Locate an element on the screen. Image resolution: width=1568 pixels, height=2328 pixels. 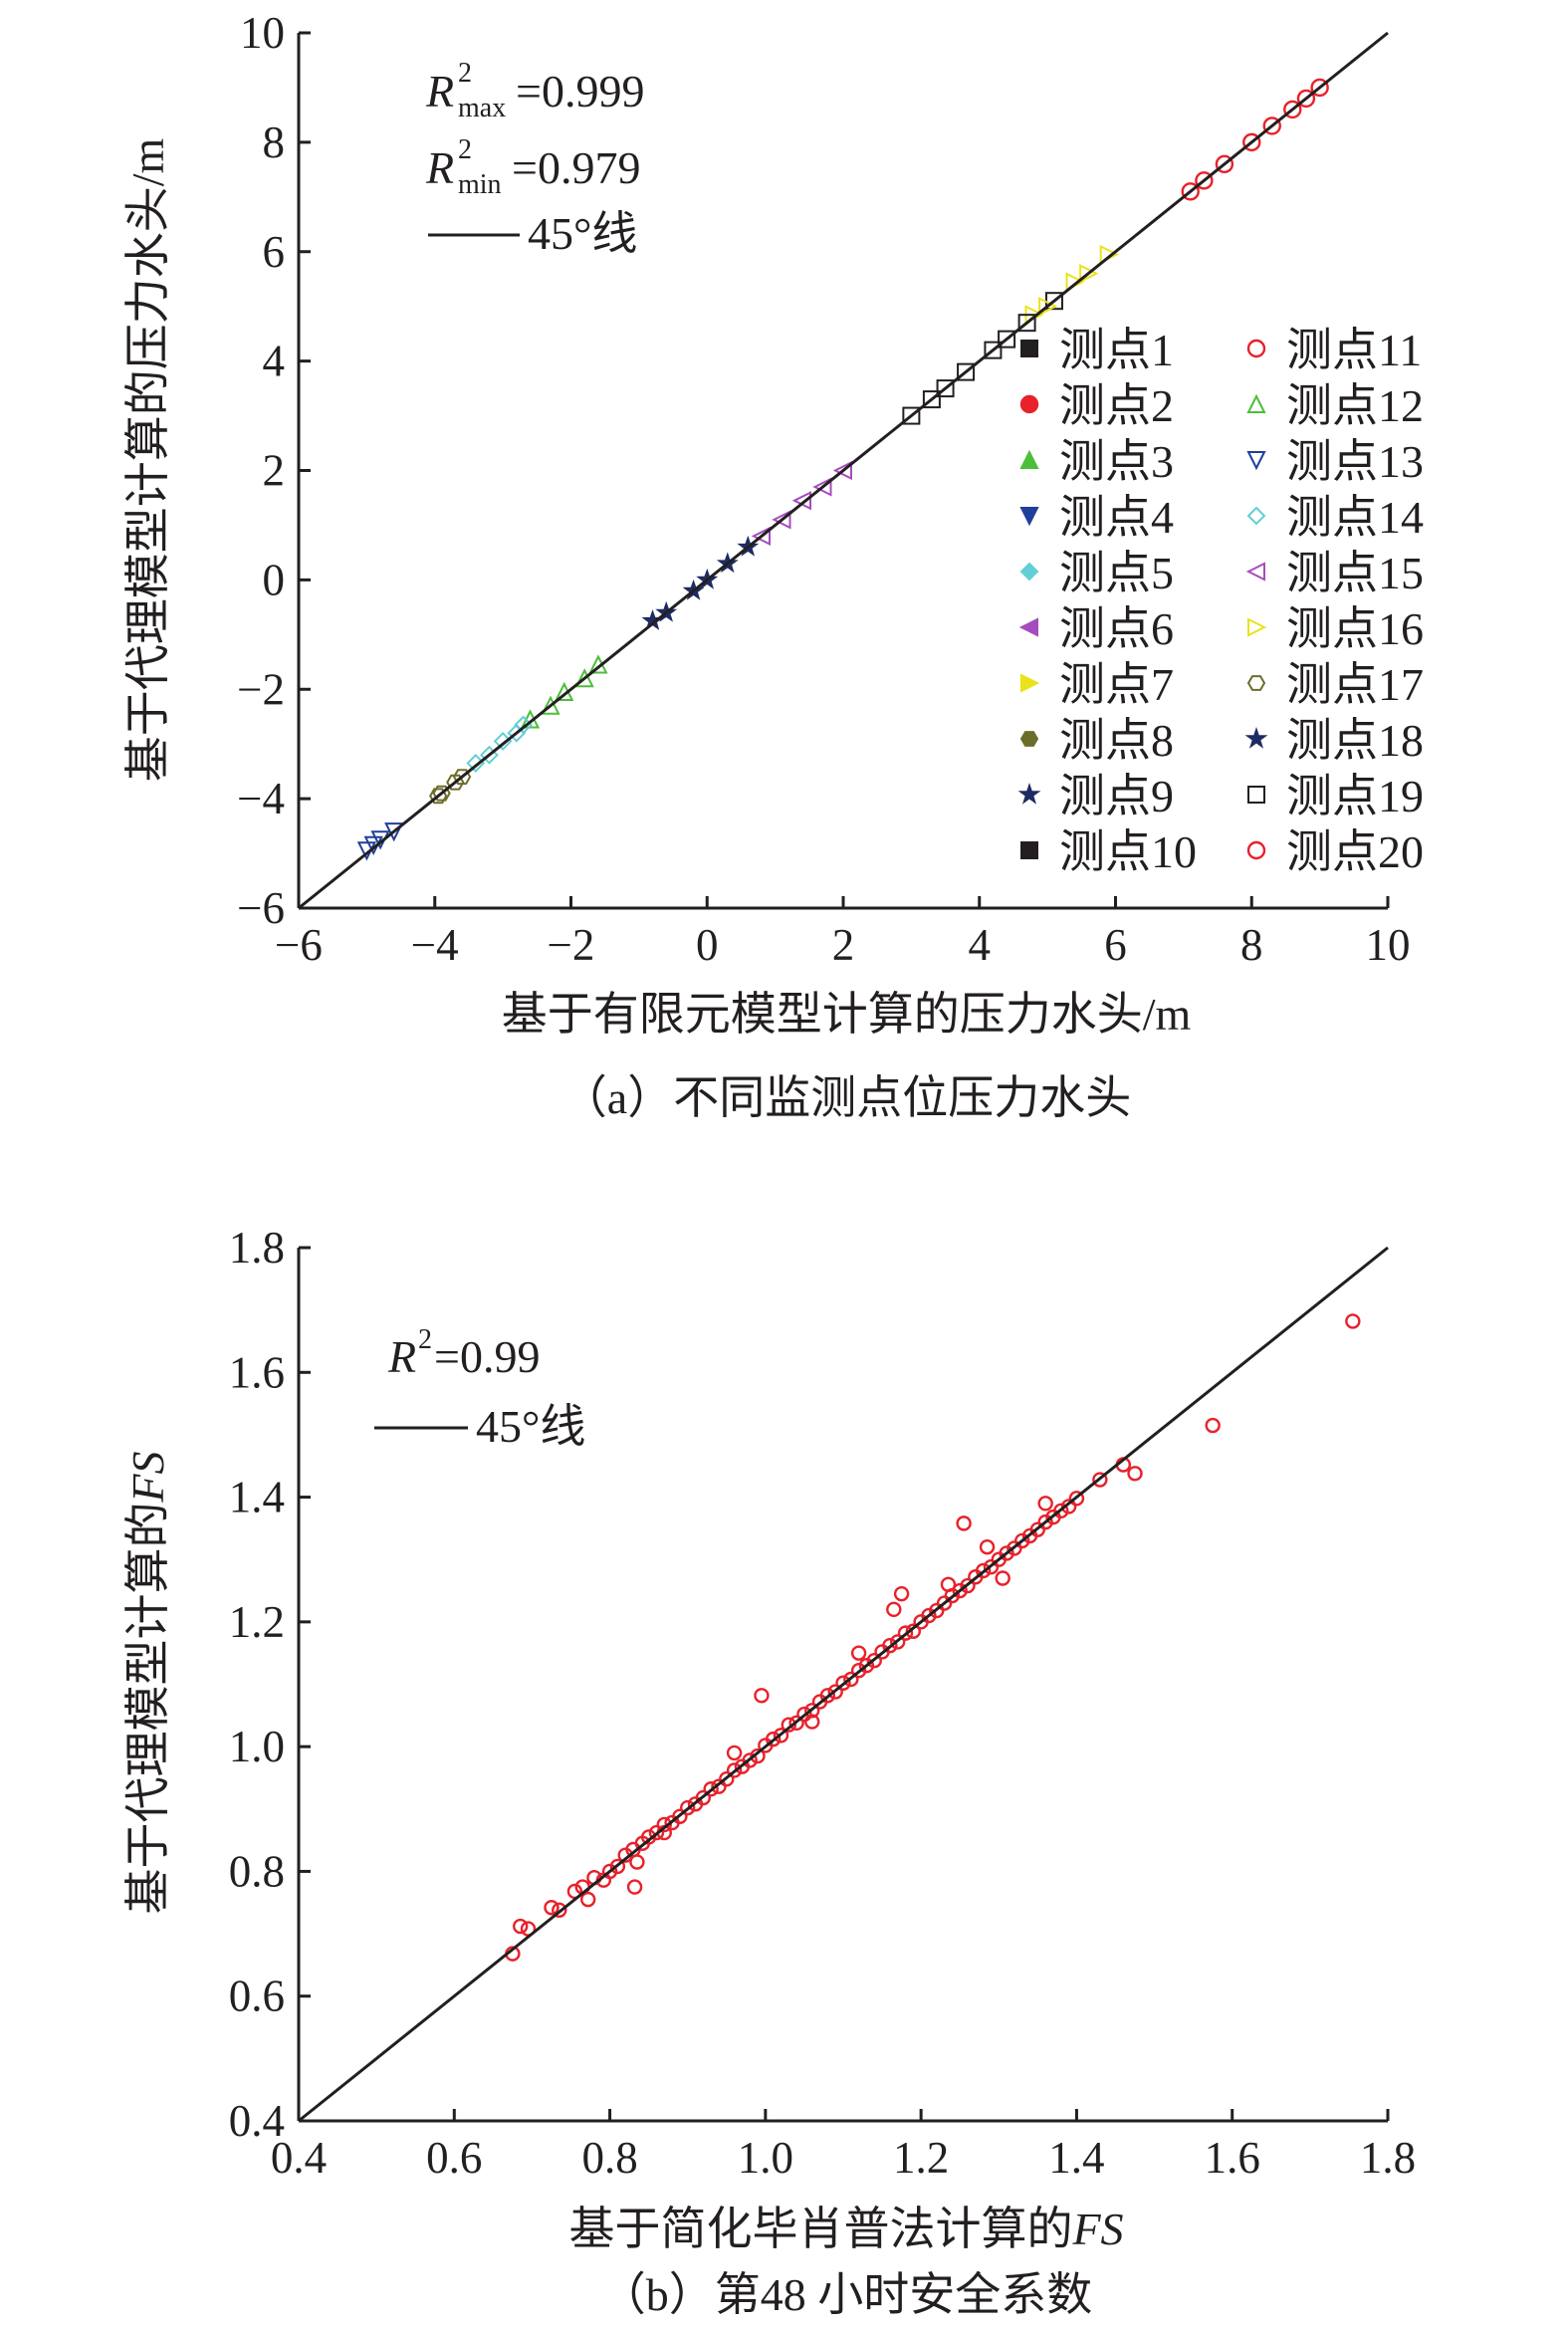
b-x-tick-label: 0.8 is located at coordinates (609, 2158).